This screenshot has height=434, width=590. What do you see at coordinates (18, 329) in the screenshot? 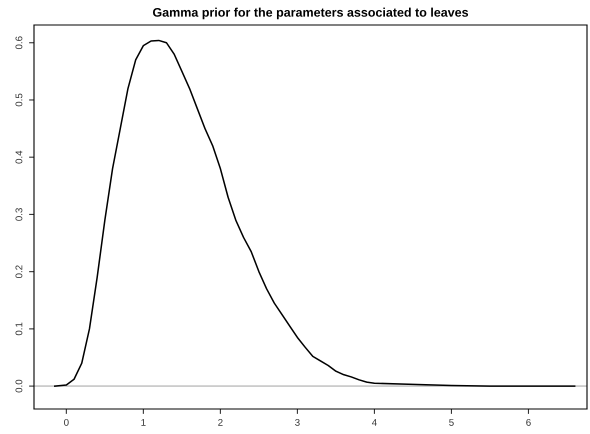
I see `y-tick-label: 0.1` at bounding box center [18, 329].